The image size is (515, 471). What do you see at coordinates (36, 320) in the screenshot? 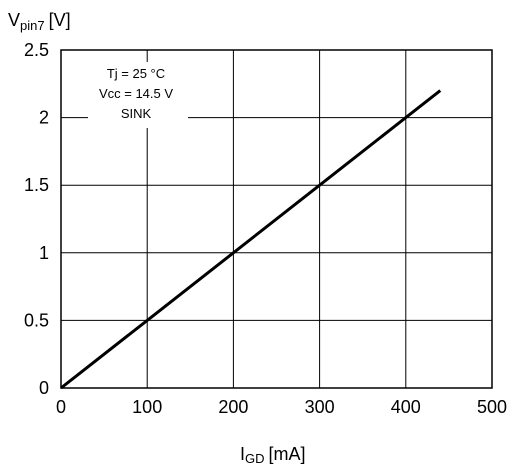
I see `y-tick-label: 0.5` at bounding box center [36, 320].